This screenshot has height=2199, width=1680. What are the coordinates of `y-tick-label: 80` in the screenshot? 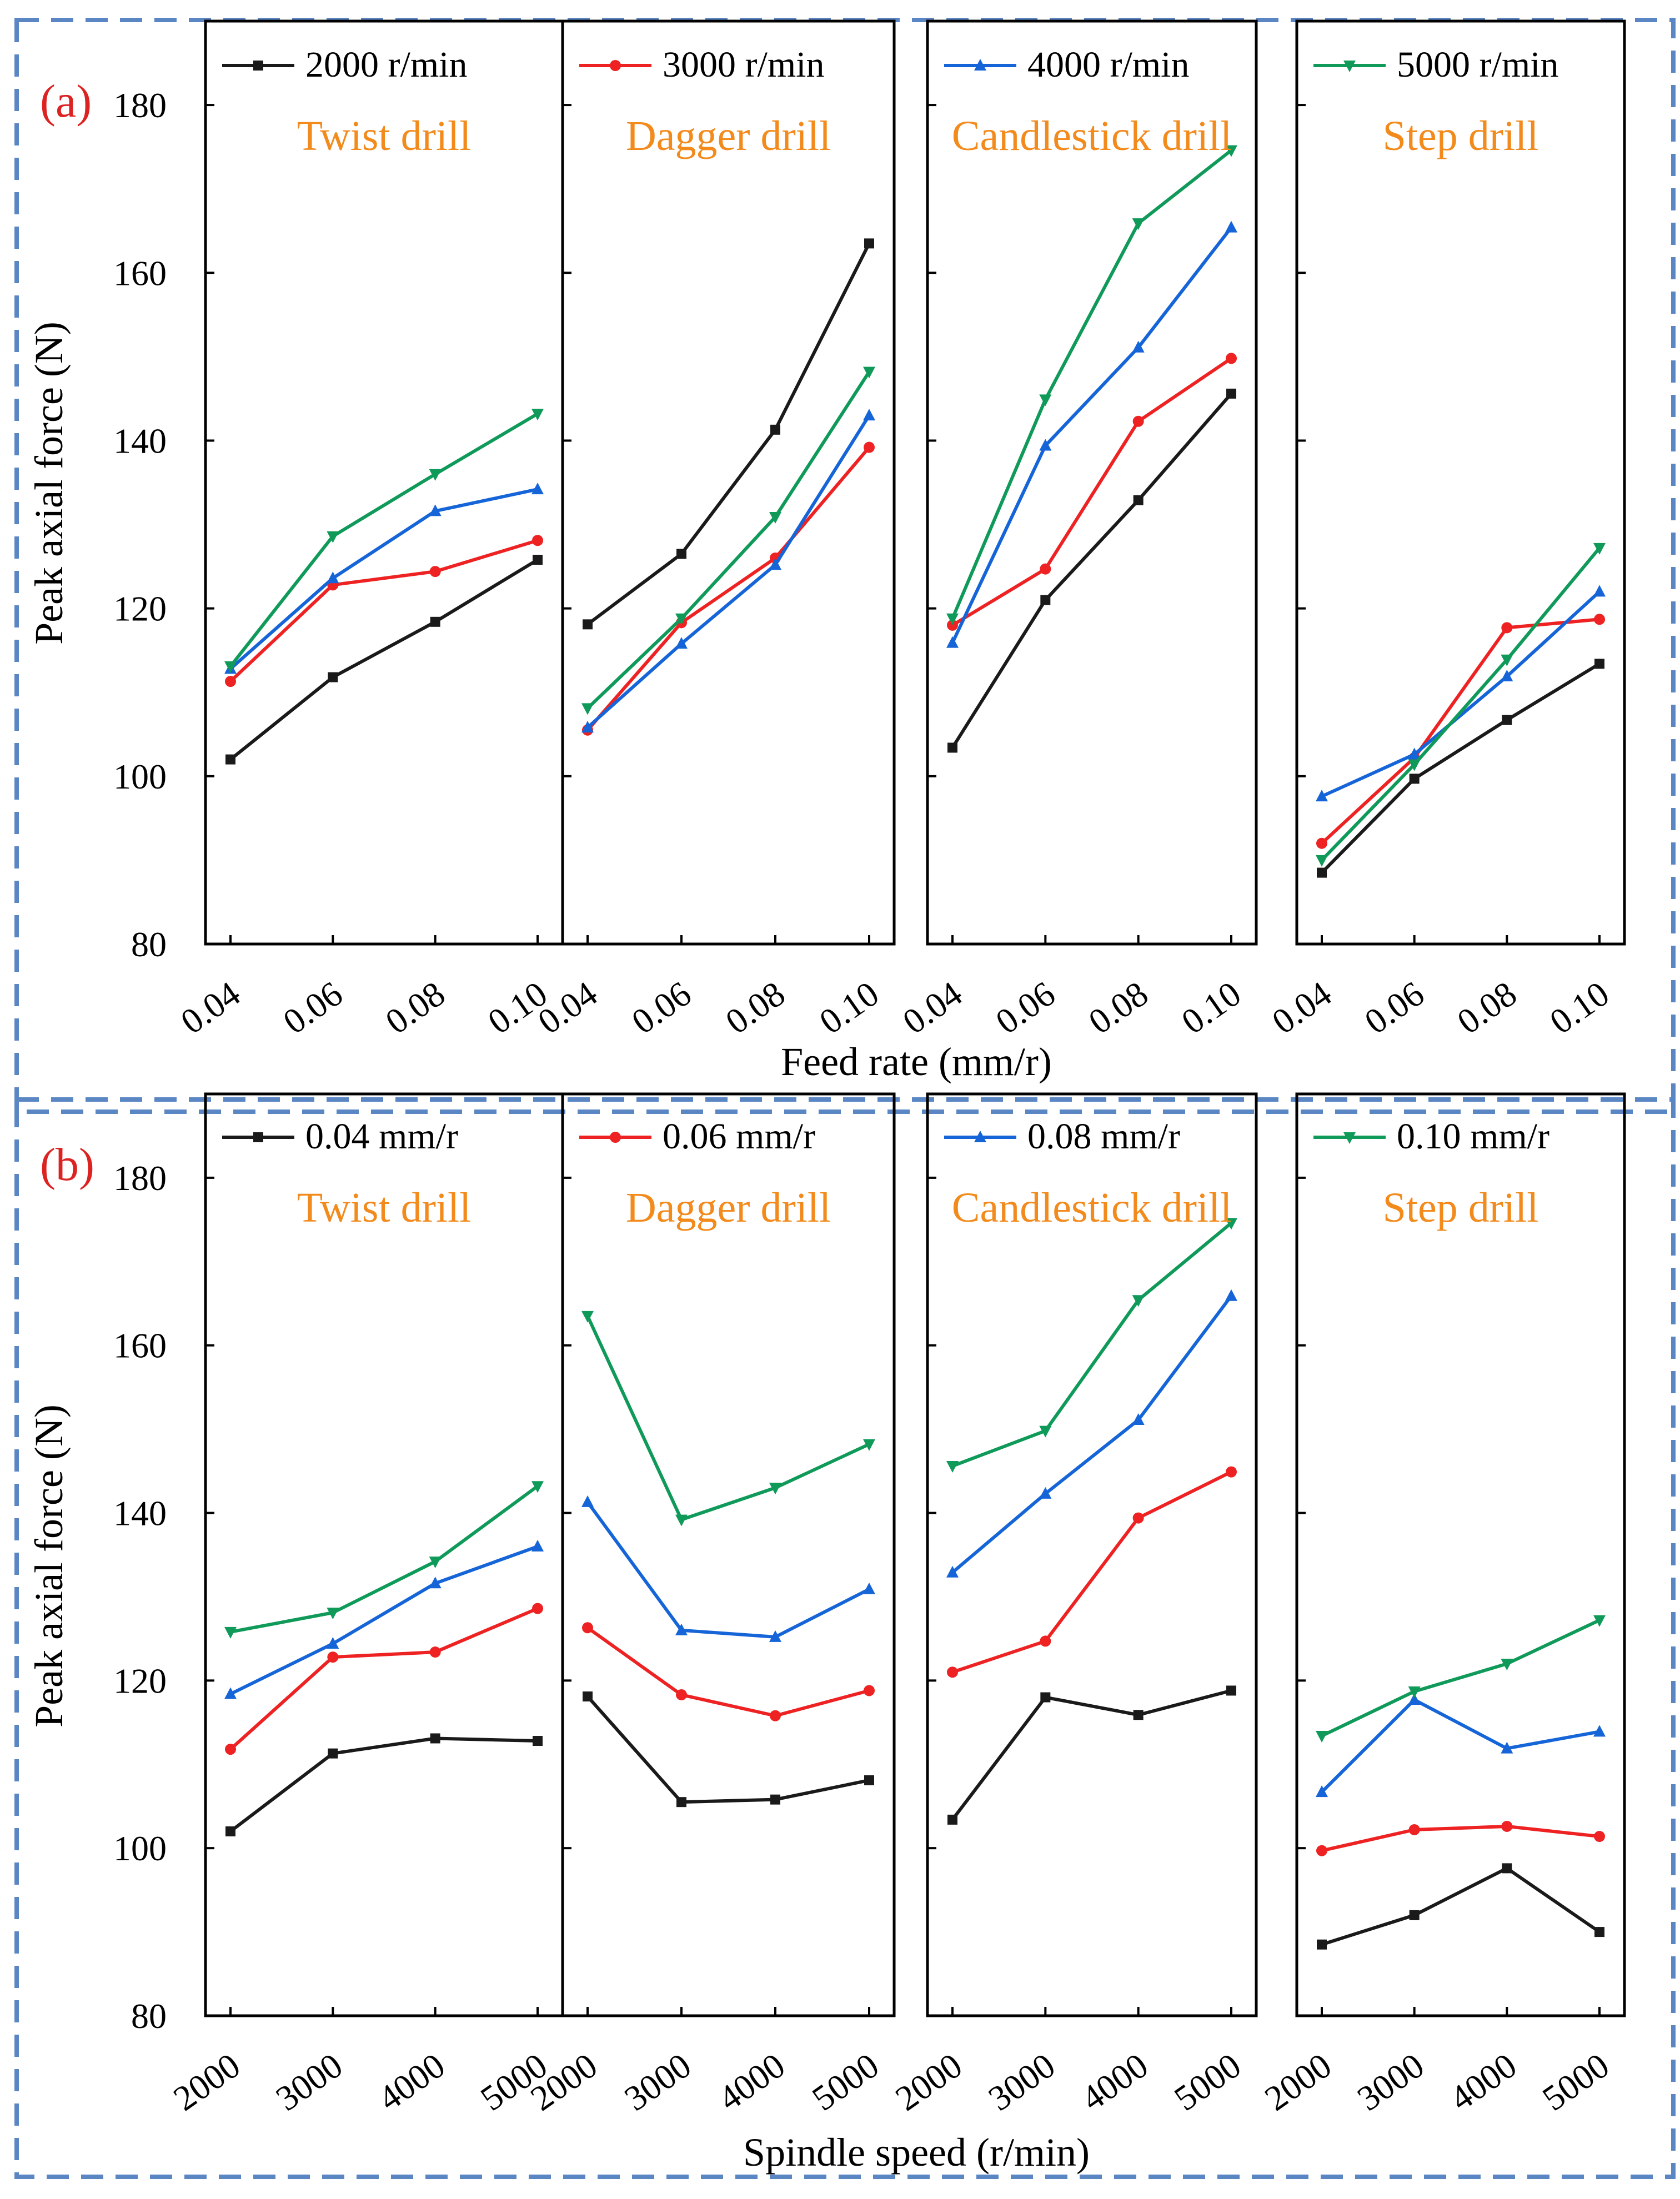 It's located at (149, 944).